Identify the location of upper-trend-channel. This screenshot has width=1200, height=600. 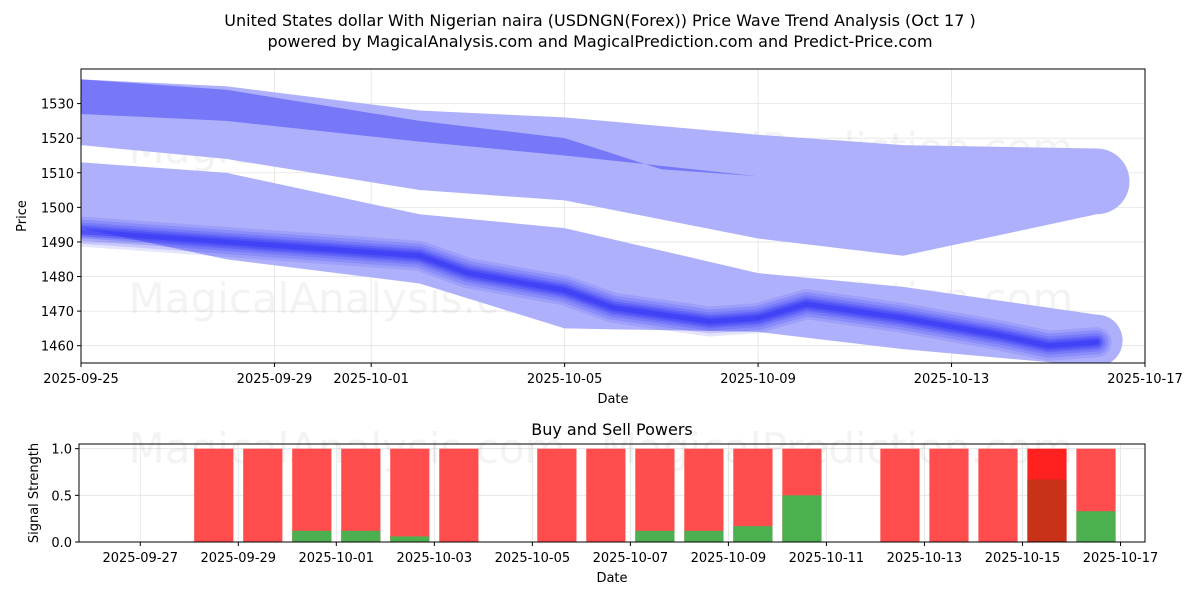
(420, 128).